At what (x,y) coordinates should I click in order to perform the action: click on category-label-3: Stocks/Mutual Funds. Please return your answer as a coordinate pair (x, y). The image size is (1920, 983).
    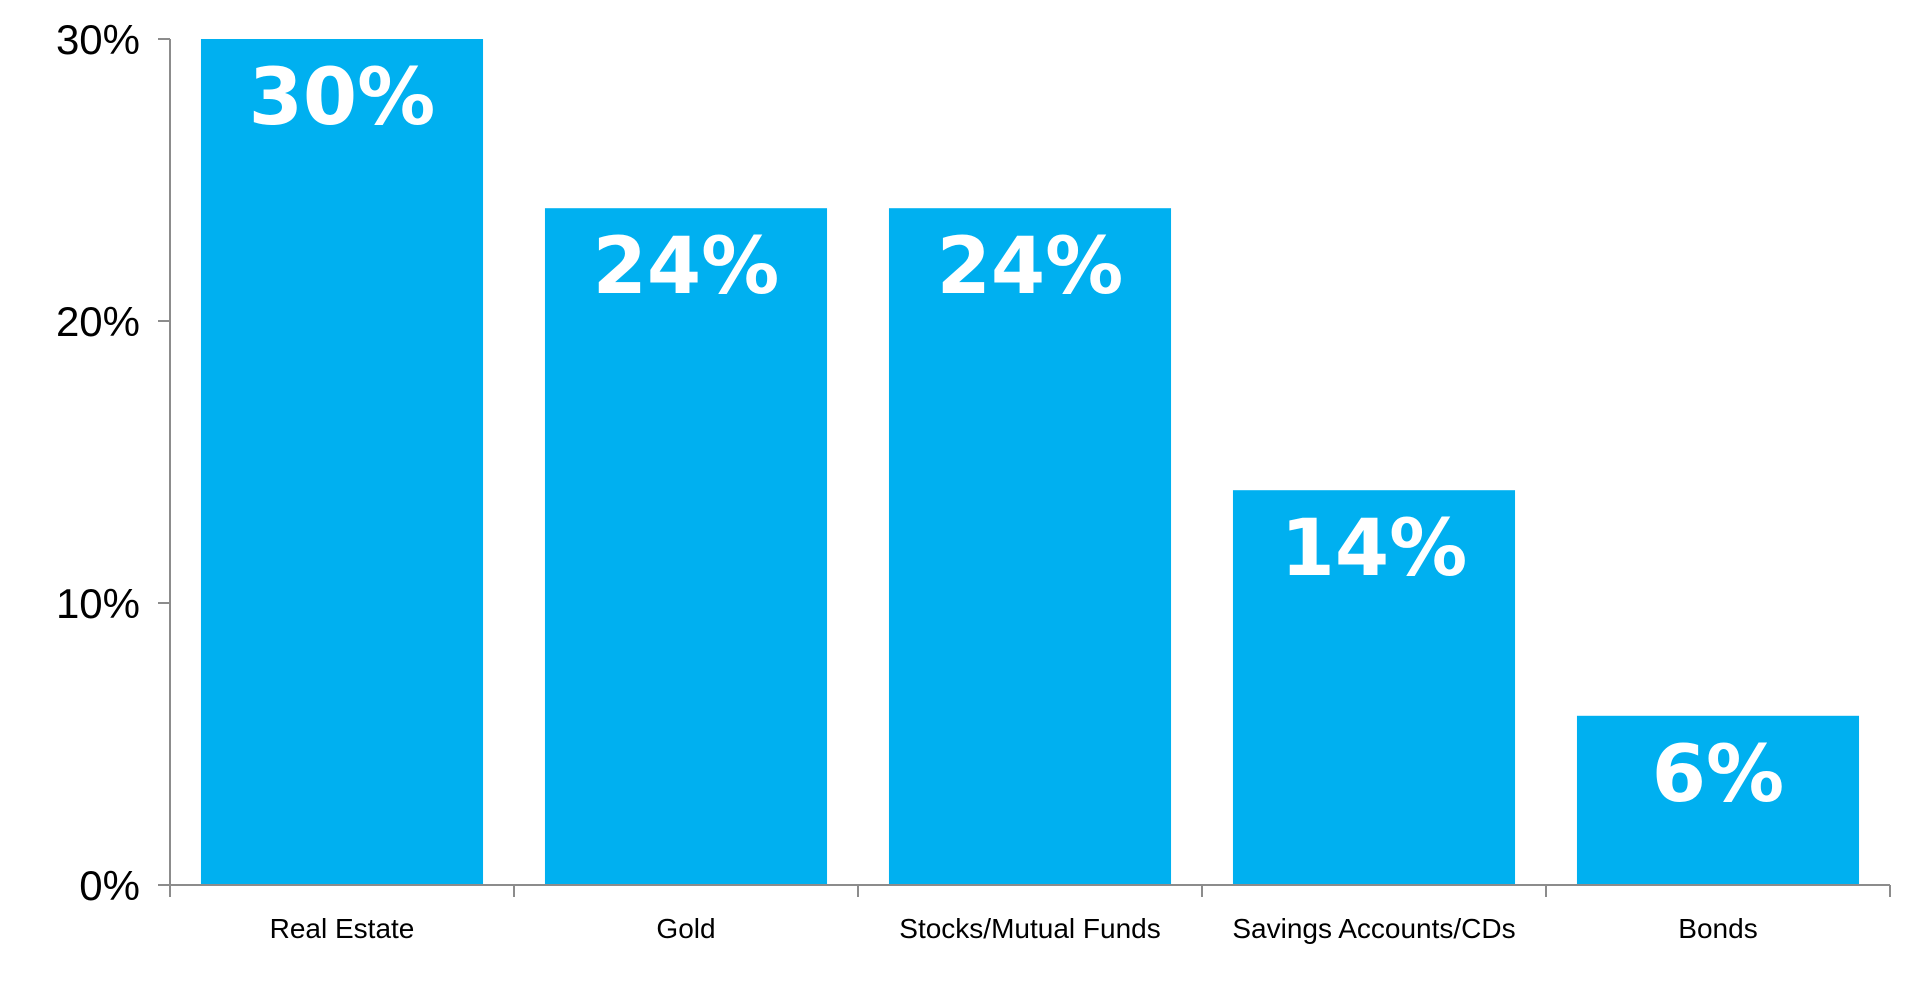
    Looking at the image, I should click on (1029, 928).